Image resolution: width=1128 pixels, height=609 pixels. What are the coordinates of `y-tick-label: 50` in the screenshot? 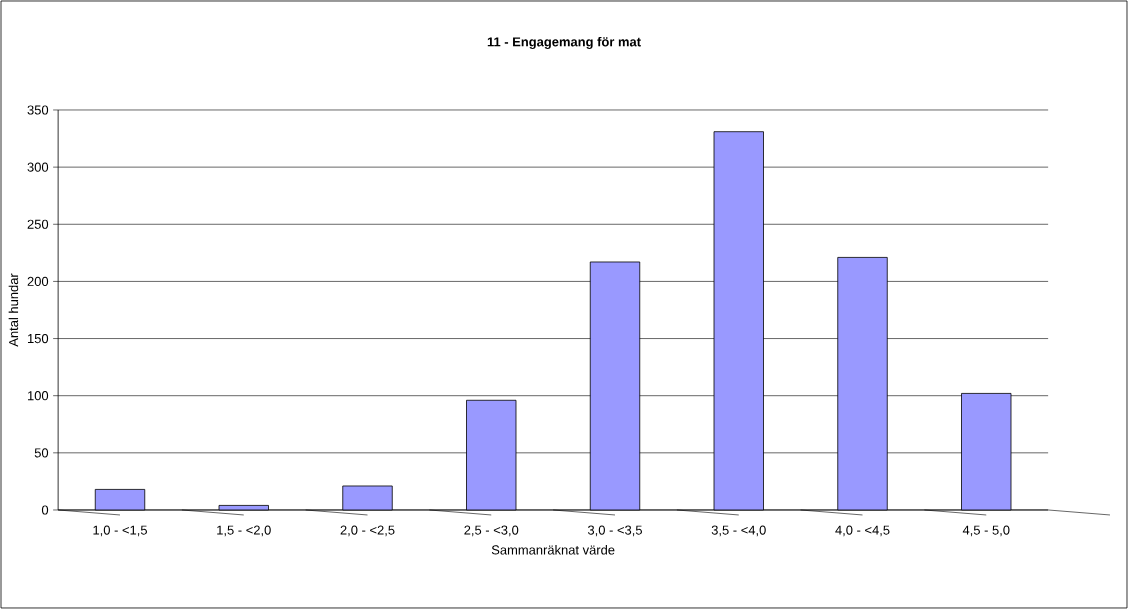 It's located at (41, 453).